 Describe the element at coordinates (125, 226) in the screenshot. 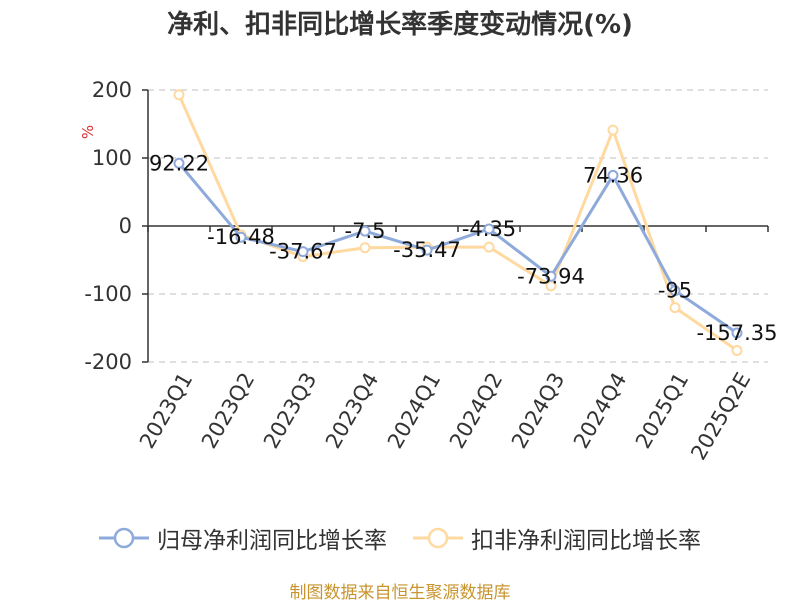

I see `y-tick-label: 0` at that location.